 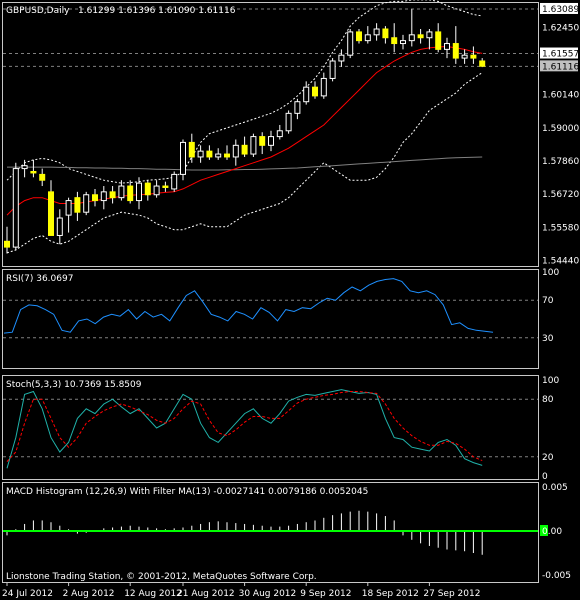 What do you see at coordinates (545, 477) in the screenshot?
I see `stoch-tick-label: 0` at bounding box center [545, 477].